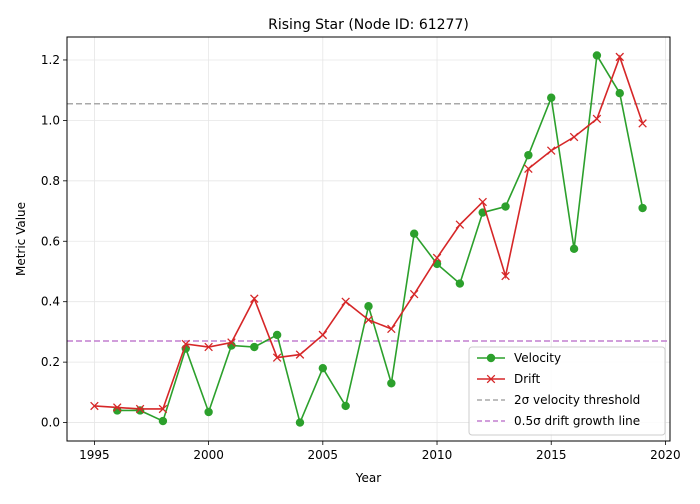 The height and width of the screenshot is (504, 700). I want to click on y-axis-label: Metric Value, so click(21, 239).